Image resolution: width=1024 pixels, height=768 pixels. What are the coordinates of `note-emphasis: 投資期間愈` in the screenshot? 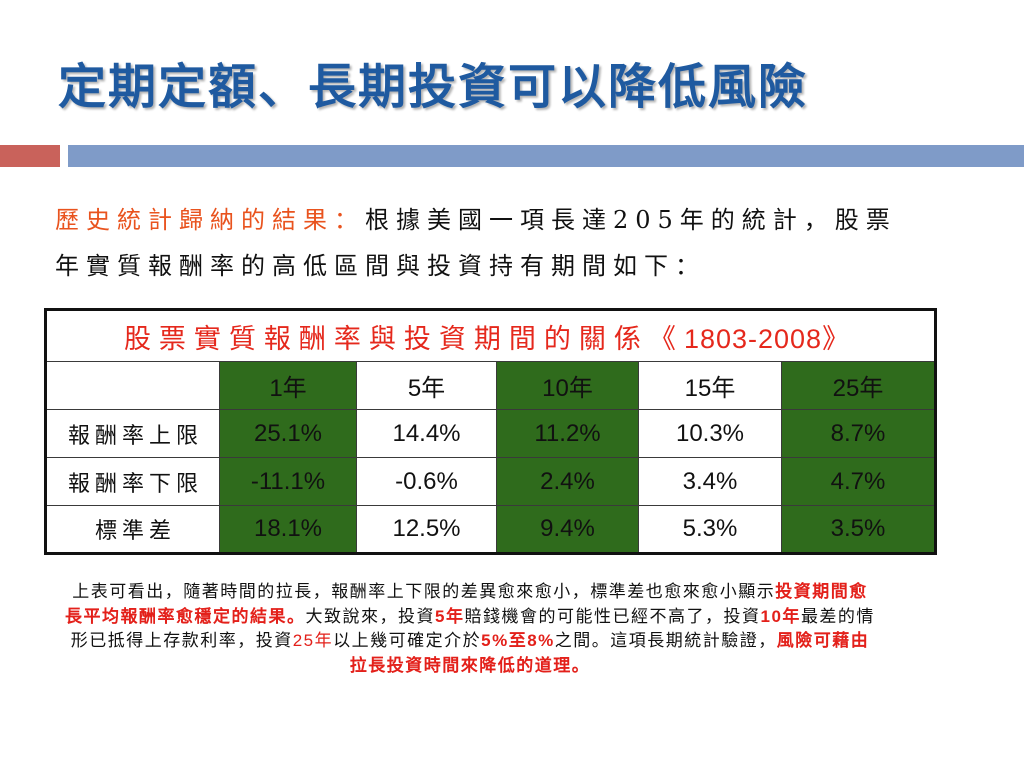 It's located at (821, 591).